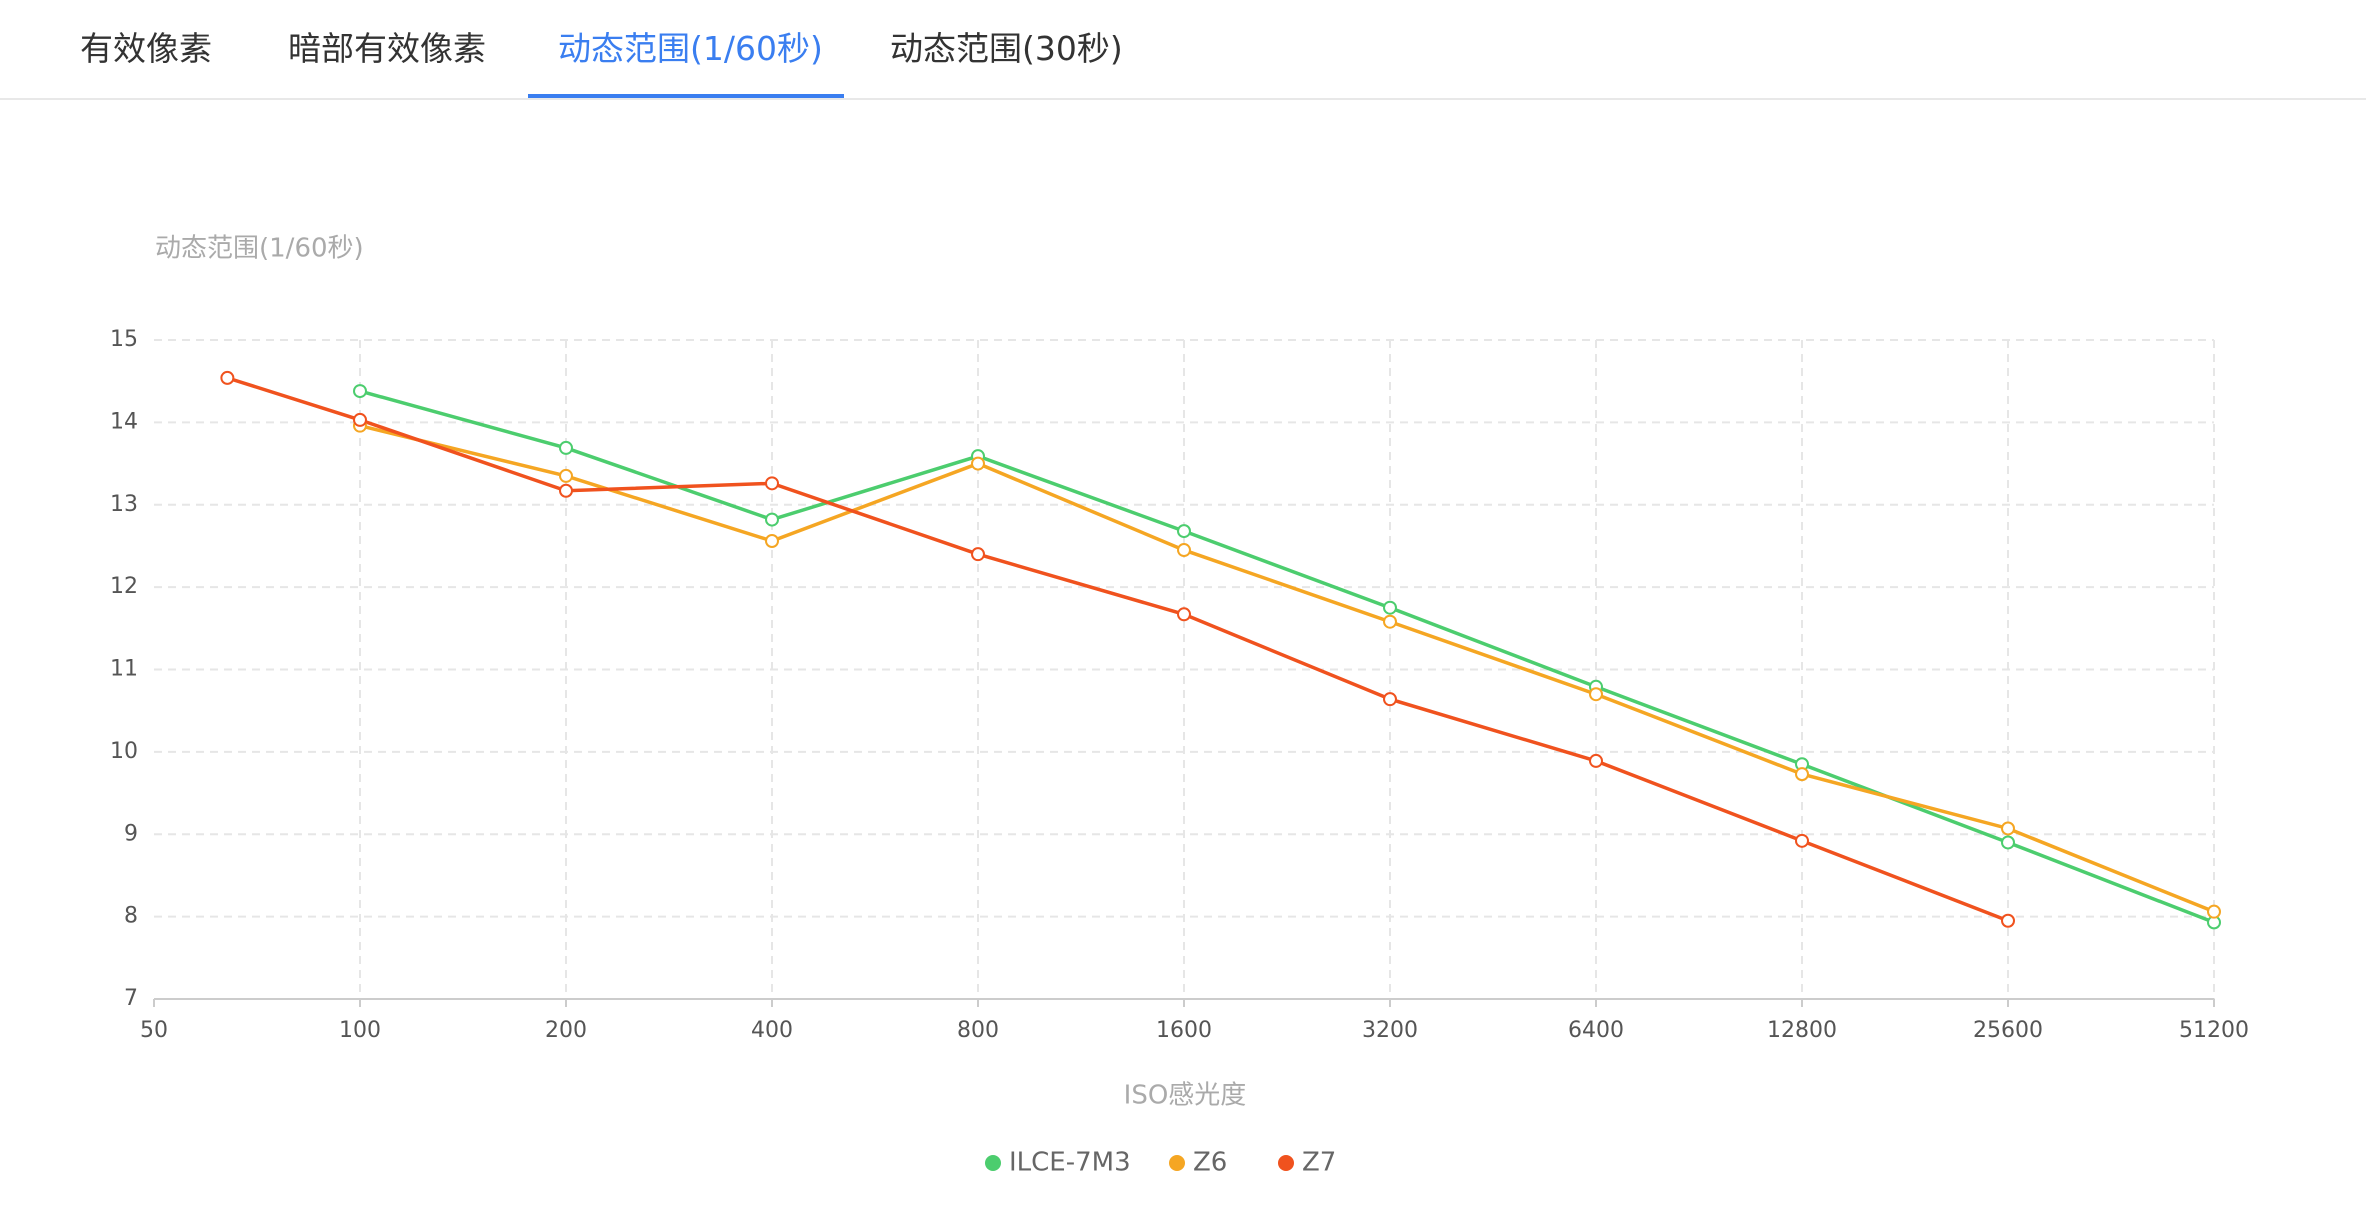  What do you see at coordinates (1319, 1163) in the screenshot?
I see `legend-label: Z7` at bounding box center [1319, 1163].